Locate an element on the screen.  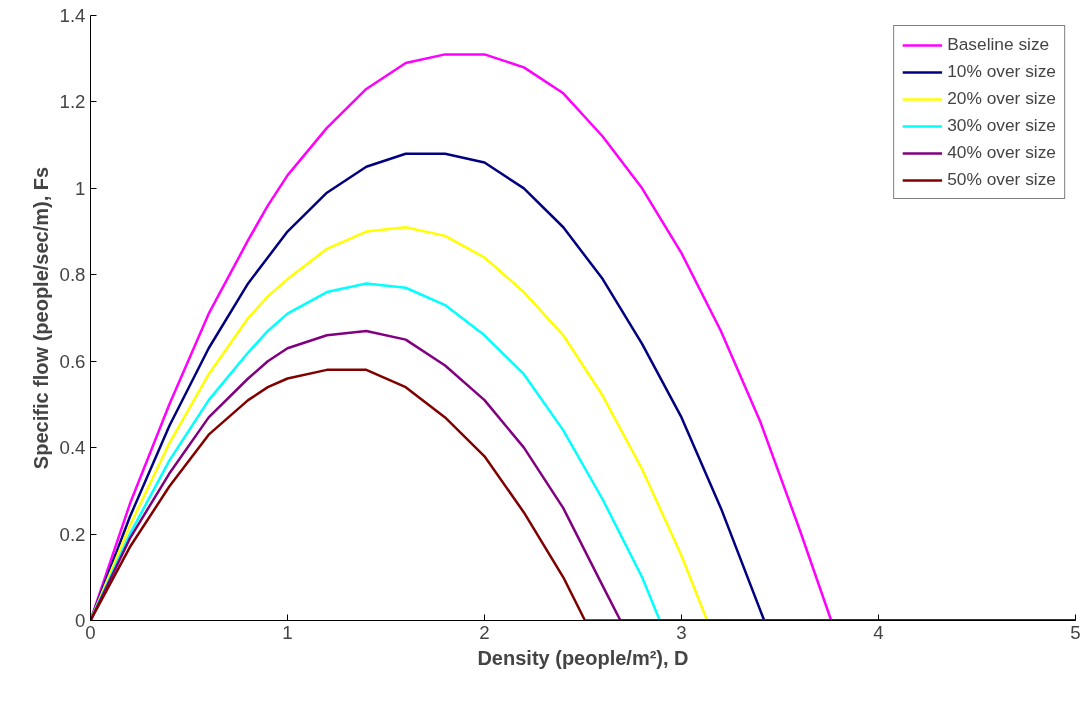
legend-label: 20% over size is located at coordinates (1001, 98).